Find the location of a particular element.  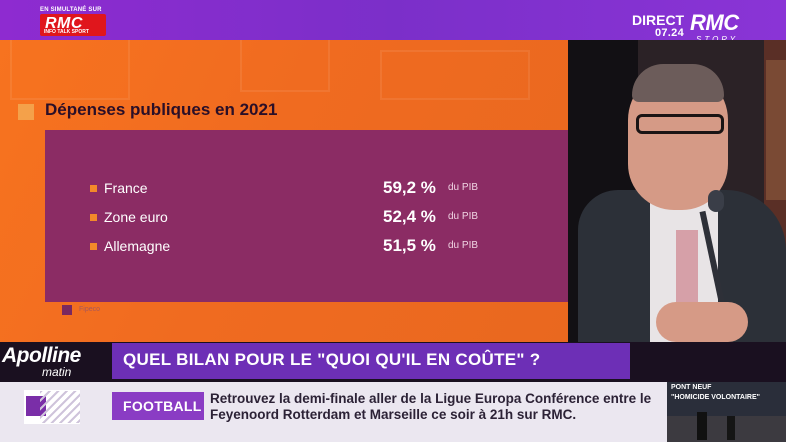

ticker-category: FOOTBALL is located at coordinates (158, 406).